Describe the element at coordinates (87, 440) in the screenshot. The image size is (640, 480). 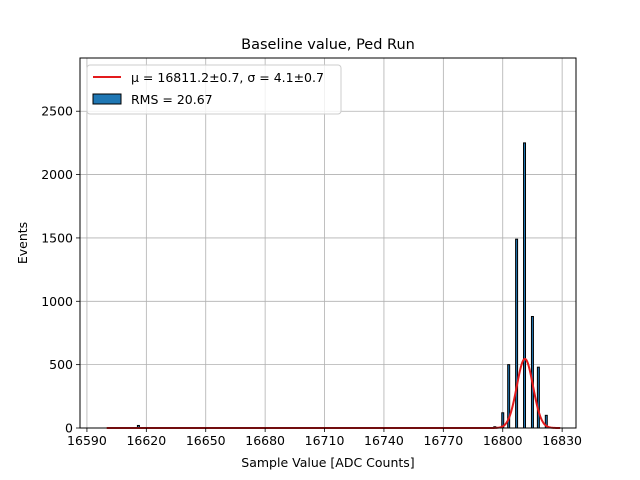
I see `x-tick-label: 16590` at that location.